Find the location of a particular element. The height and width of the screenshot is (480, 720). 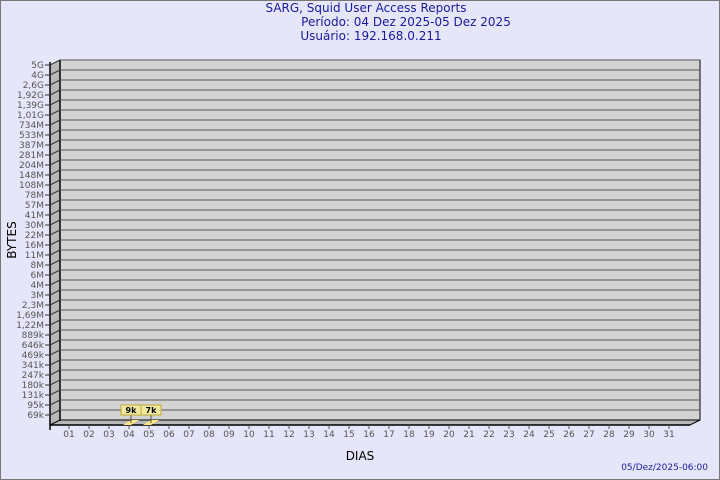

y-tick-label: 646k is located at coordinates (33, 346).